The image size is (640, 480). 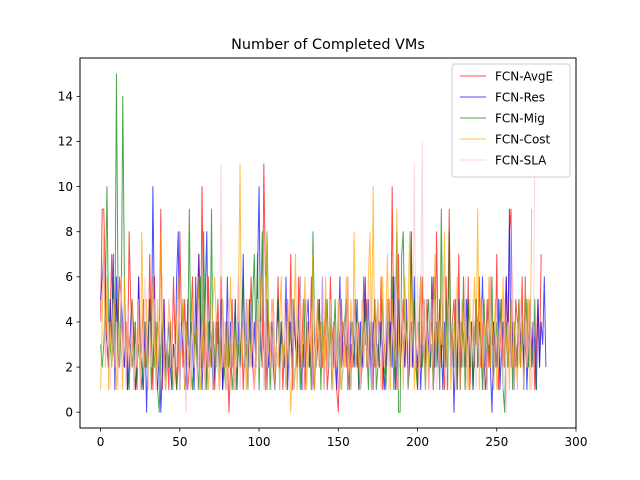 What do you see at coordinates (524, 76) in the screenshot?
I see `legend-label-fcn-avge: FCN-AvgE` at bounding box center [524, 76].